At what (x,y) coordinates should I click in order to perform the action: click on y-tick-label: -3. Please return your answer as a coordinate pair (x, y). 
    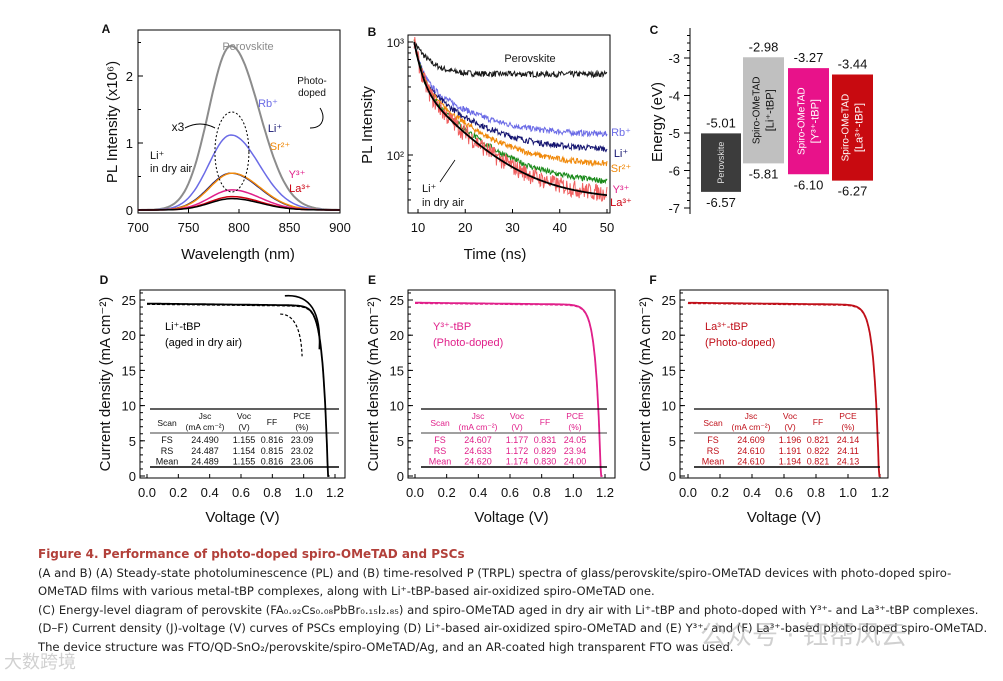
    Looking at the image, I should click on (674, 58).